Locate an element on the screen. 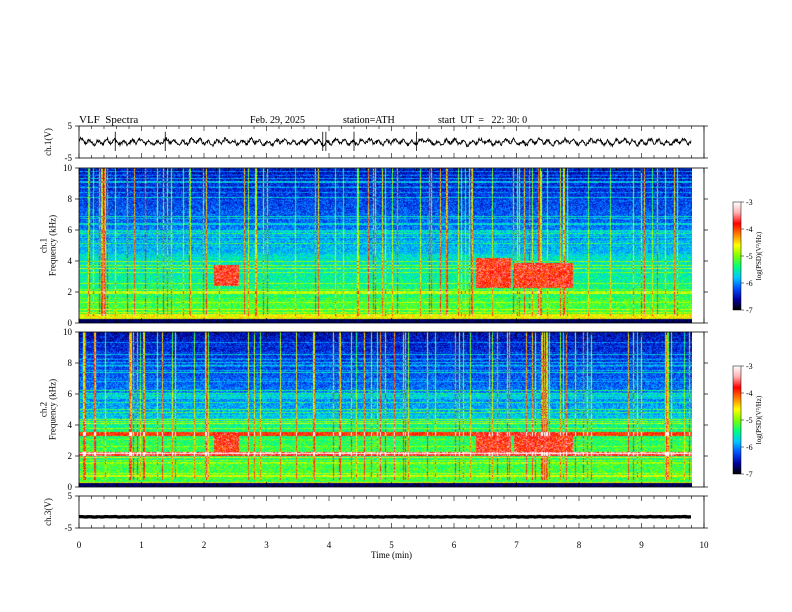  ch3-waveform-ylabel: ch.3(V) is located at coordinates (48, 512).